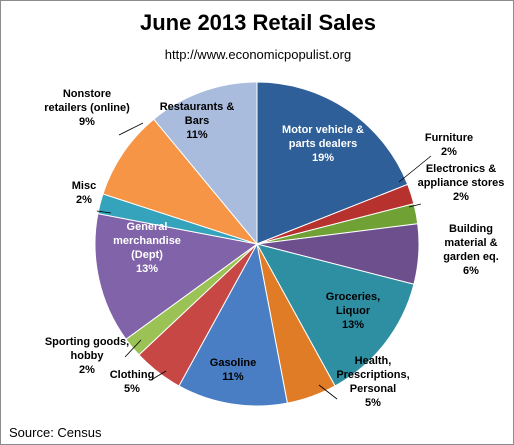 This screenshot has height=445, width=514. I want to click on slice-label-line: Gasoline, so click(233, 363).